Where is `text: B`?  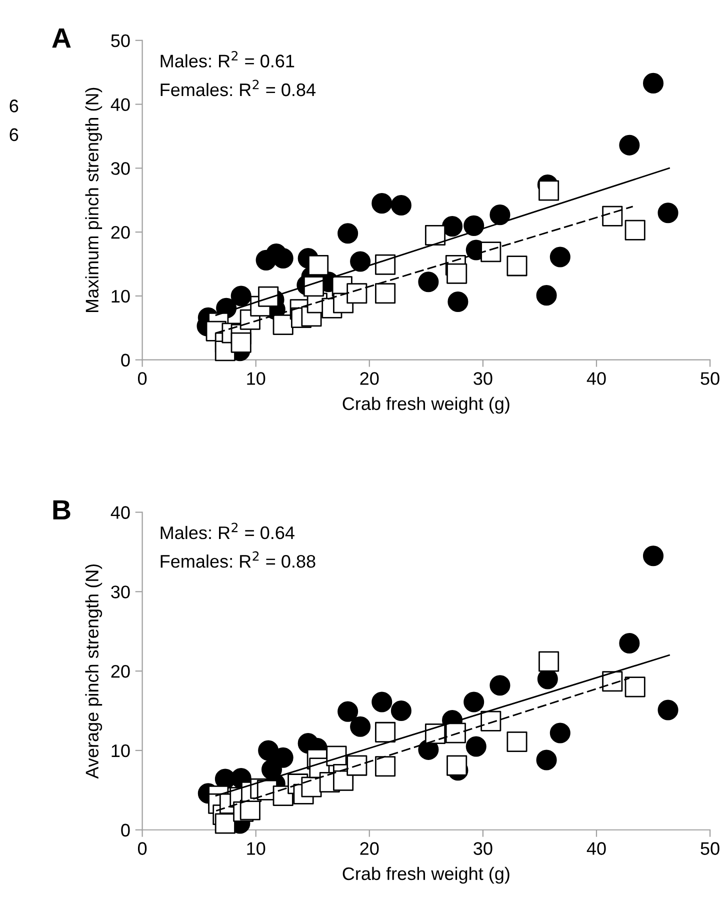 text: B is located at coordinates (61, 510).